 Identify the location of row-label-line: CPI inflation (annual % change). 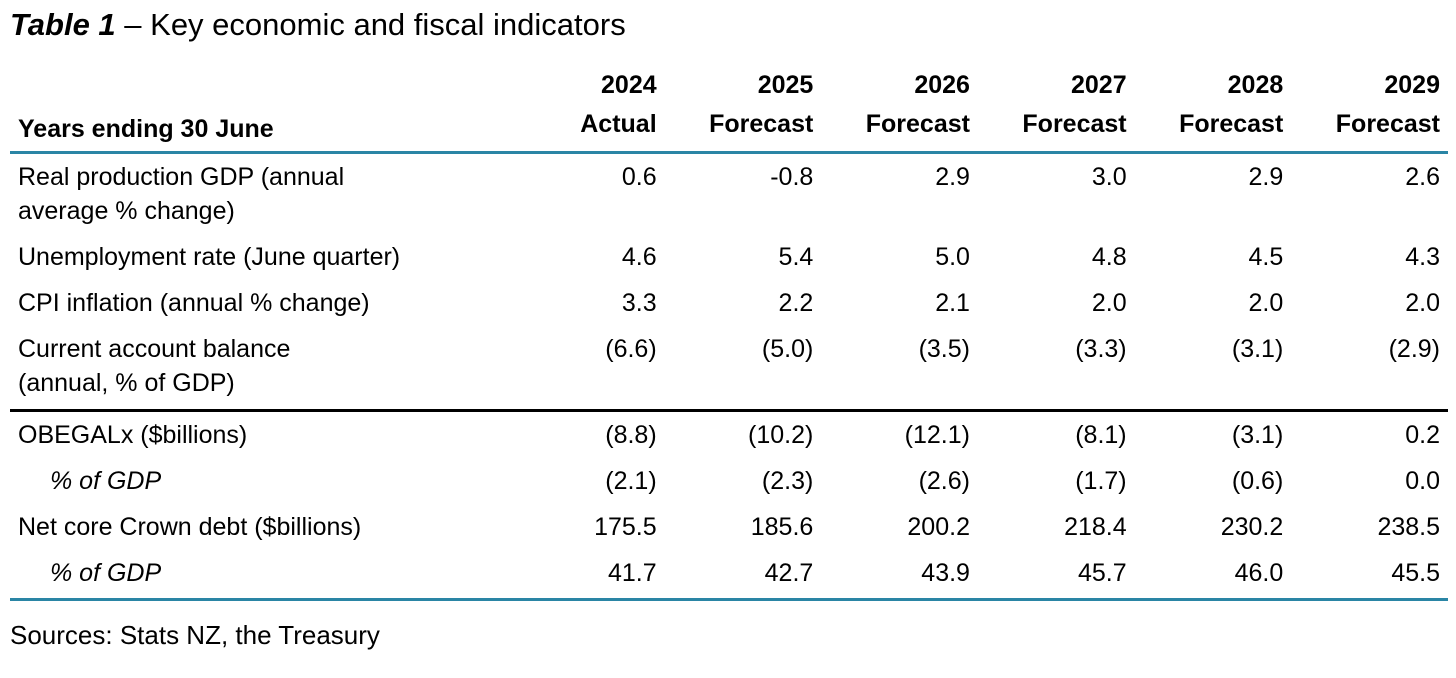
(194, 303).